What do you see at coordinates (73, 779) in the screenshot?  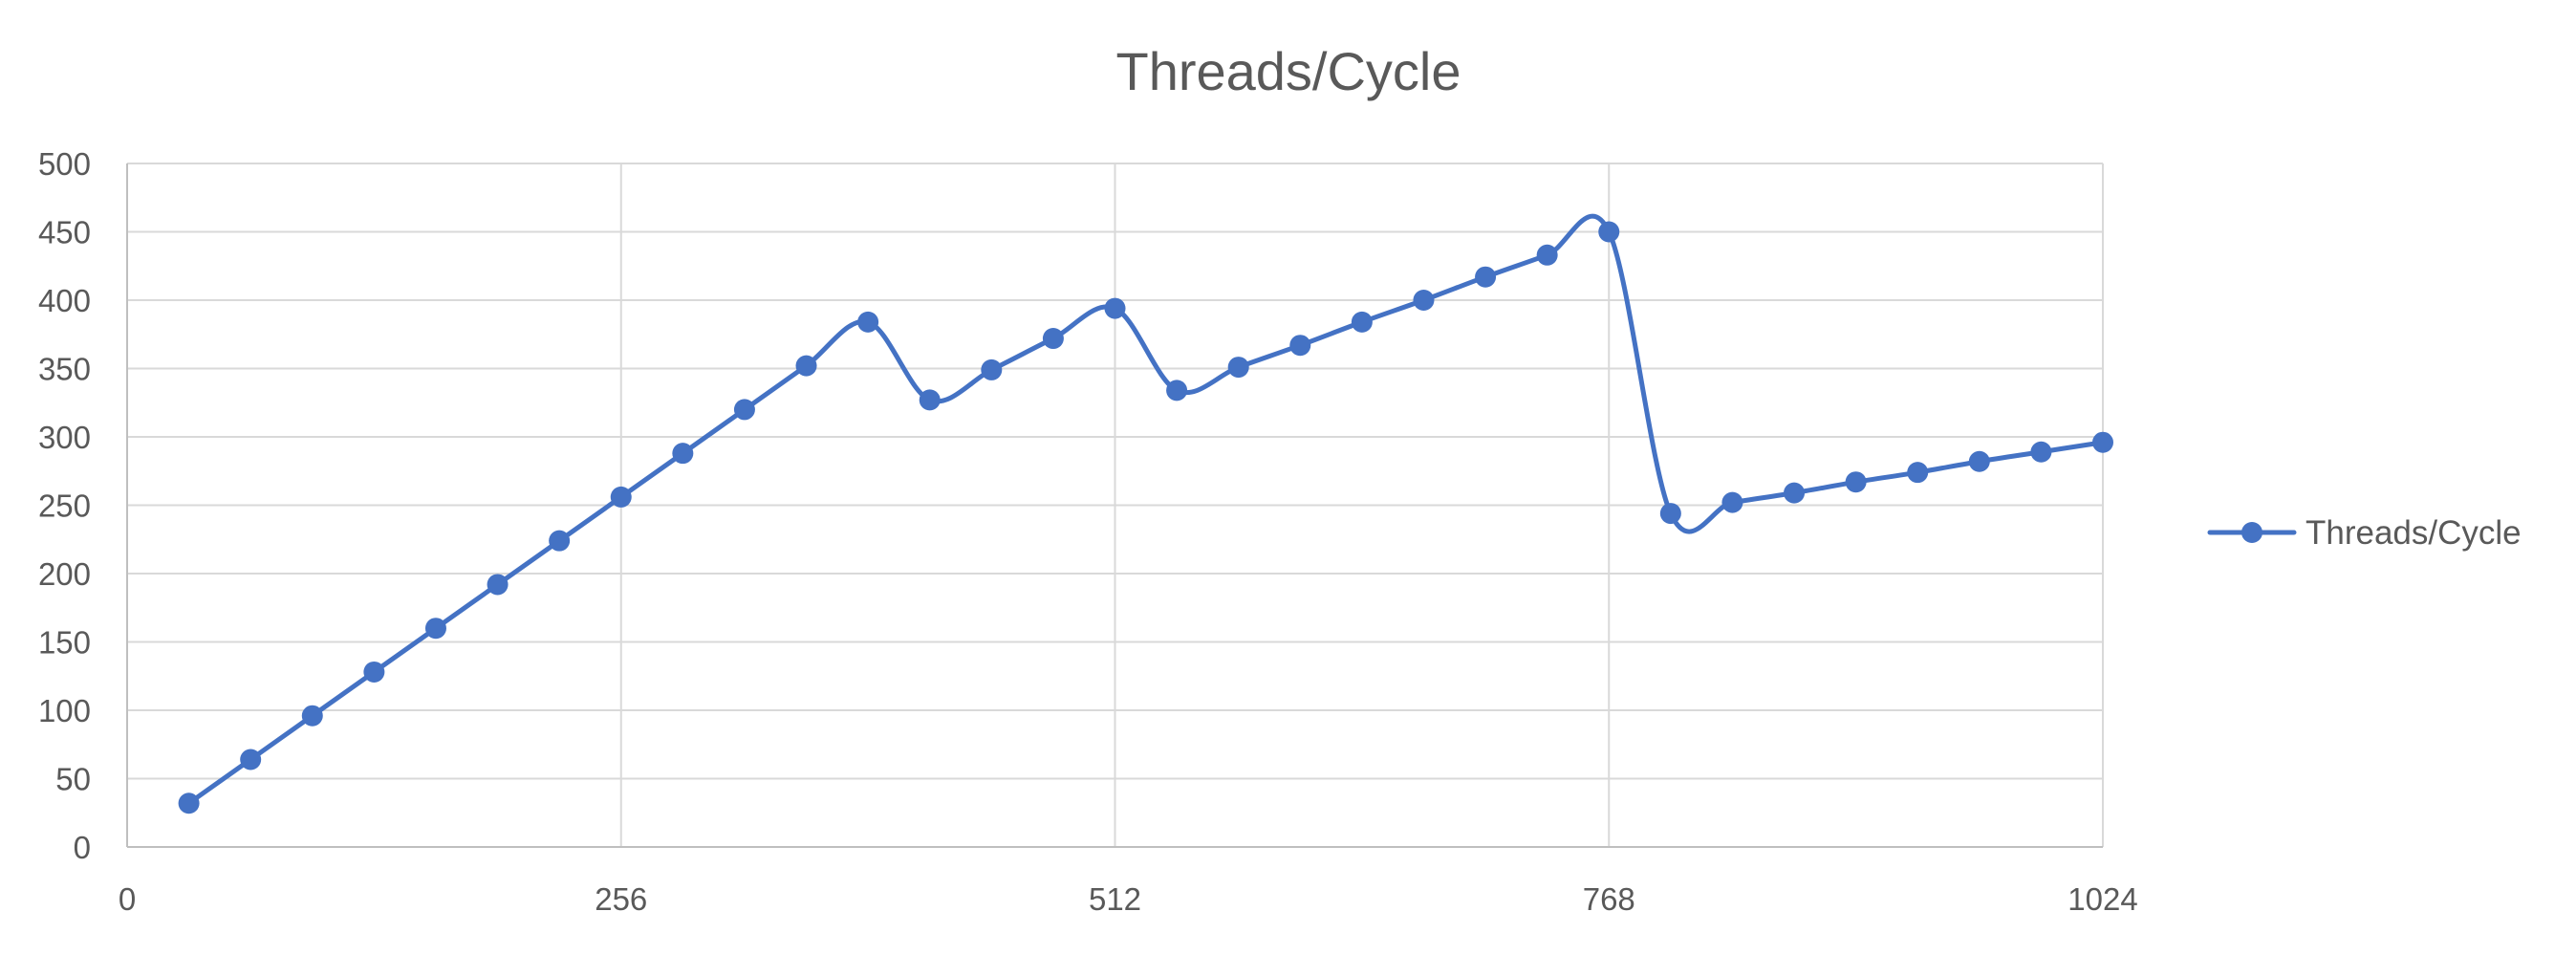 I see `y-tick-label: 50` at bounding box center [73, 779].